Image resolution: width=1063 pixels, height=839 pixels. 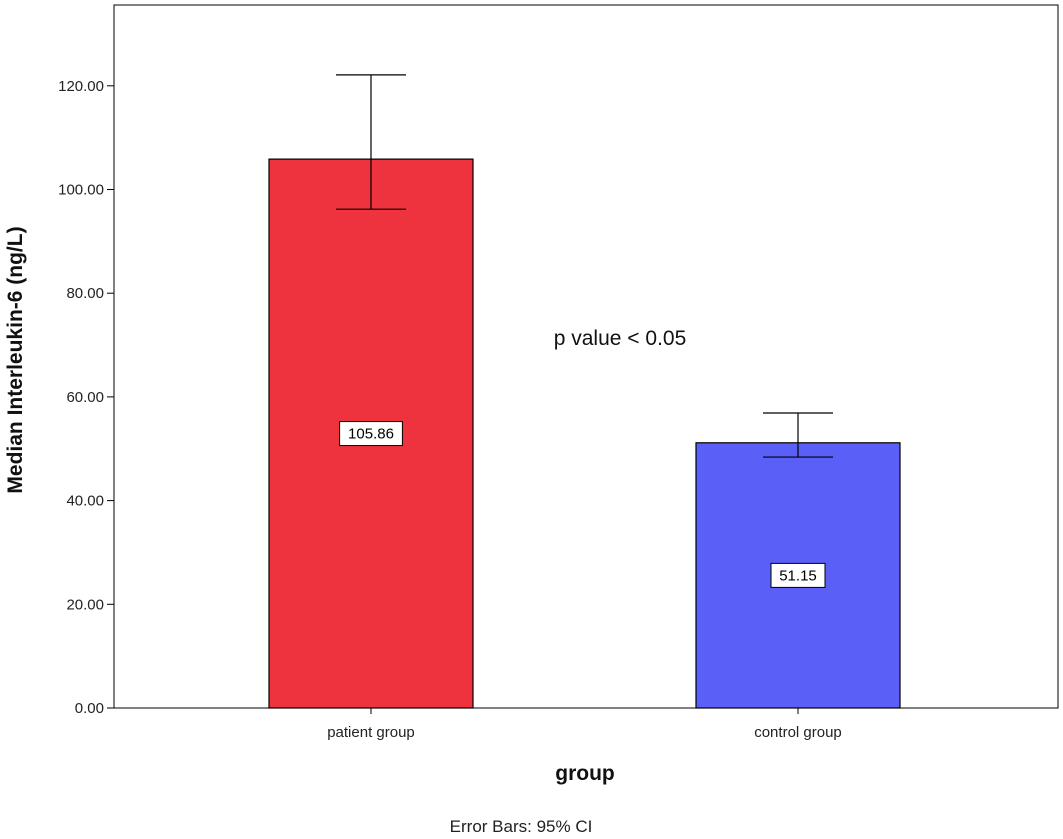 What do you see at coordinates (521, 826) in the screenshot?
I see `error-bars-note: Error Bars: 95% CI` at bounding box center [521, 826].